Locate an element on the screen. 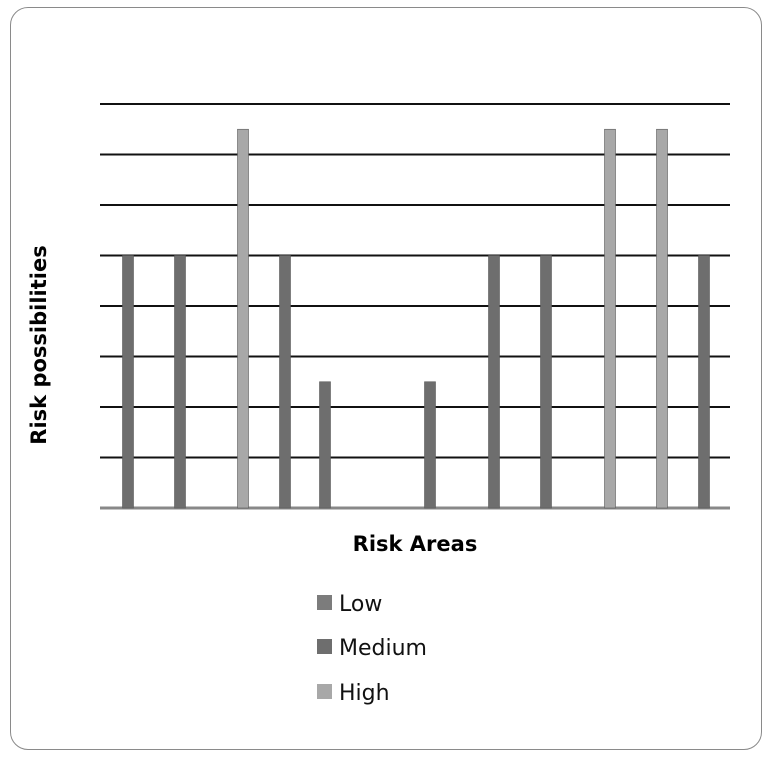 The width and height of the screenshot is (772, 760). x-axis-title: Risk Areas is located at coordinates (415, 544).